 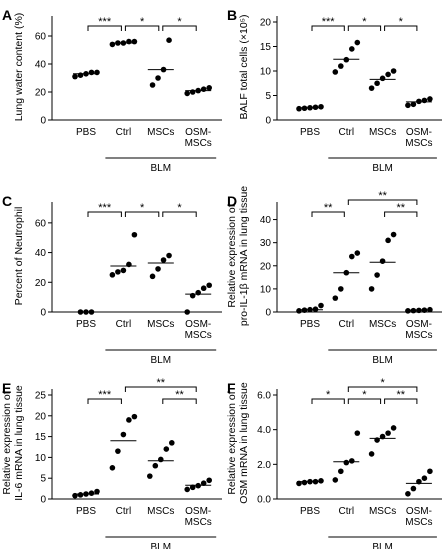 What do you see at coordinates (6, 388) in the screenshot?
I see `panel-letter: E` at bounding box center [6, 388].